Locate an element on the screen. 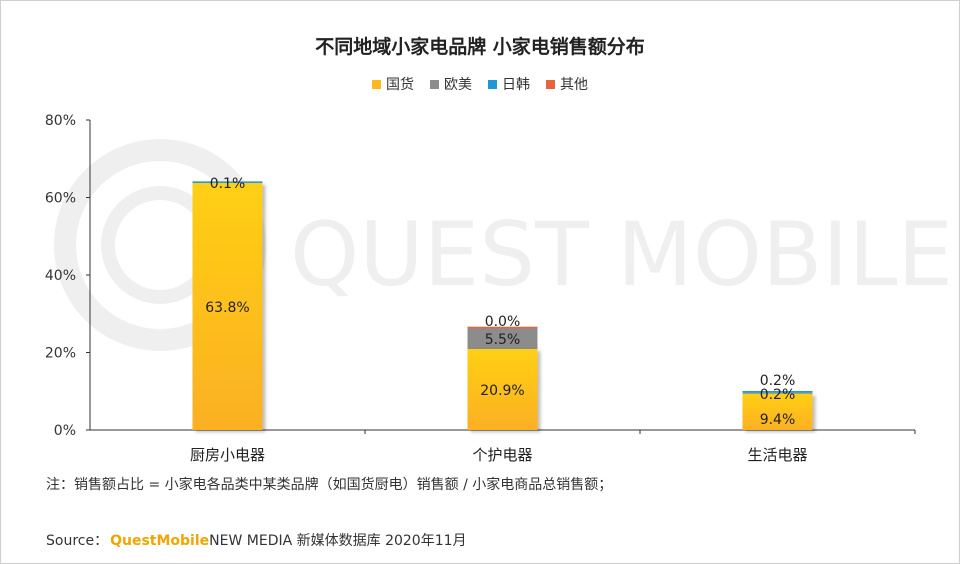 The height and width of the screenshot is (564, 960). legend-swatch-guohuo is located at coordinates (376, 84).